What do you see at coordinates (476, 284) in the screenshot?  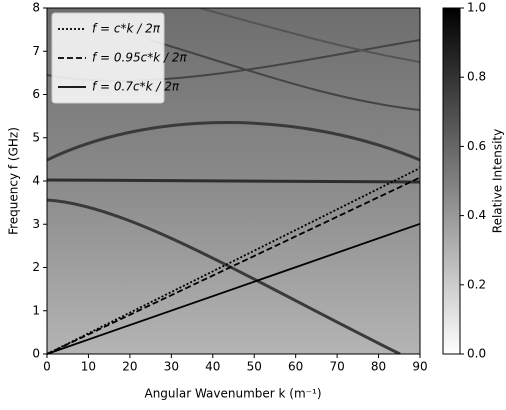 I see `colorbar-tick-label: 0.2` at bounding box center [476, 284].